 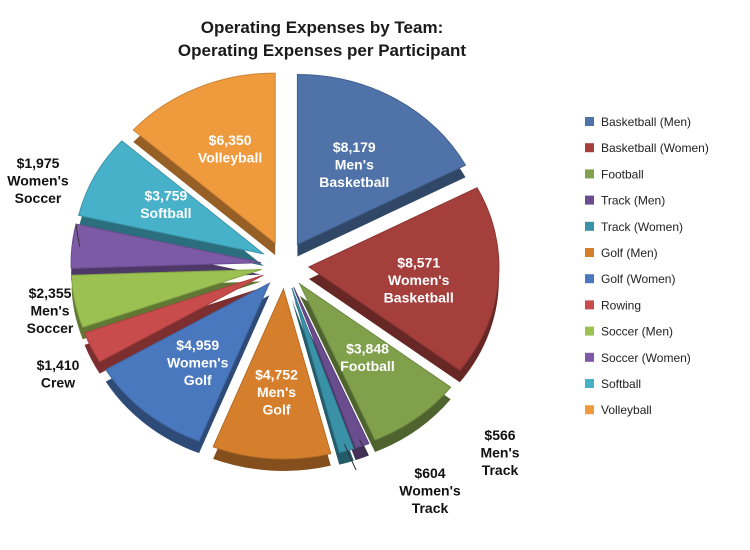 I want to click on legend-entry-golf-men: Golf (Men), so click(x=629, y=253).